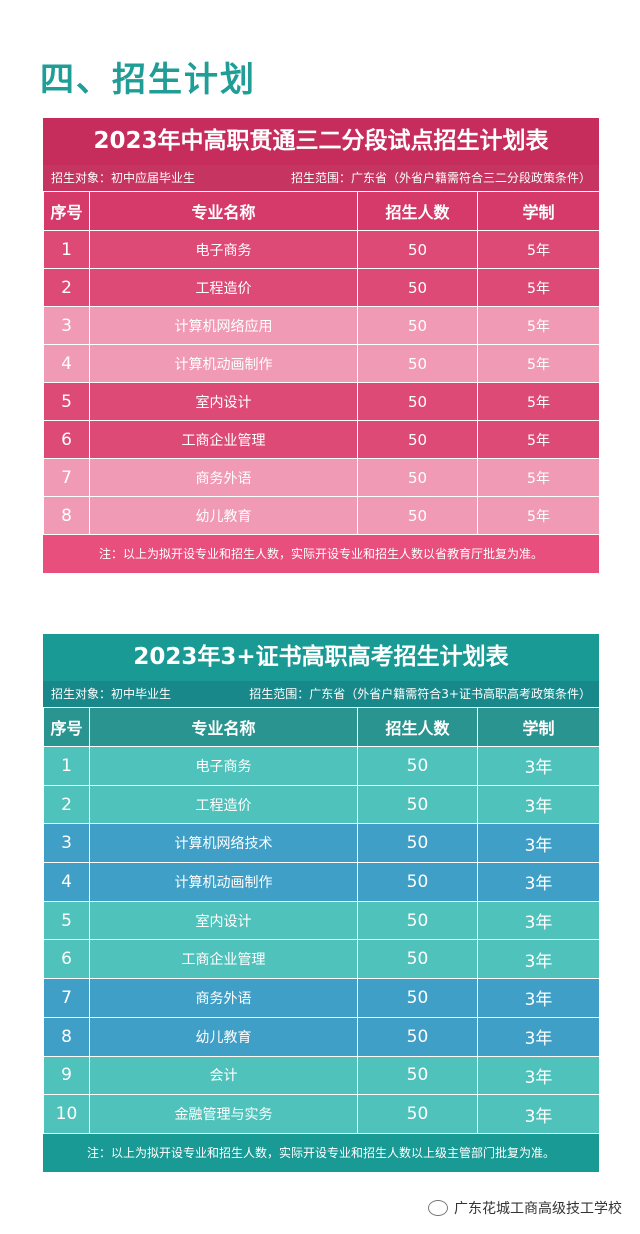 The height and width of the screenshot is (1234, 640). I want to click on table-row: 8 幼儿教育 50 3年, so click(321, 1036).